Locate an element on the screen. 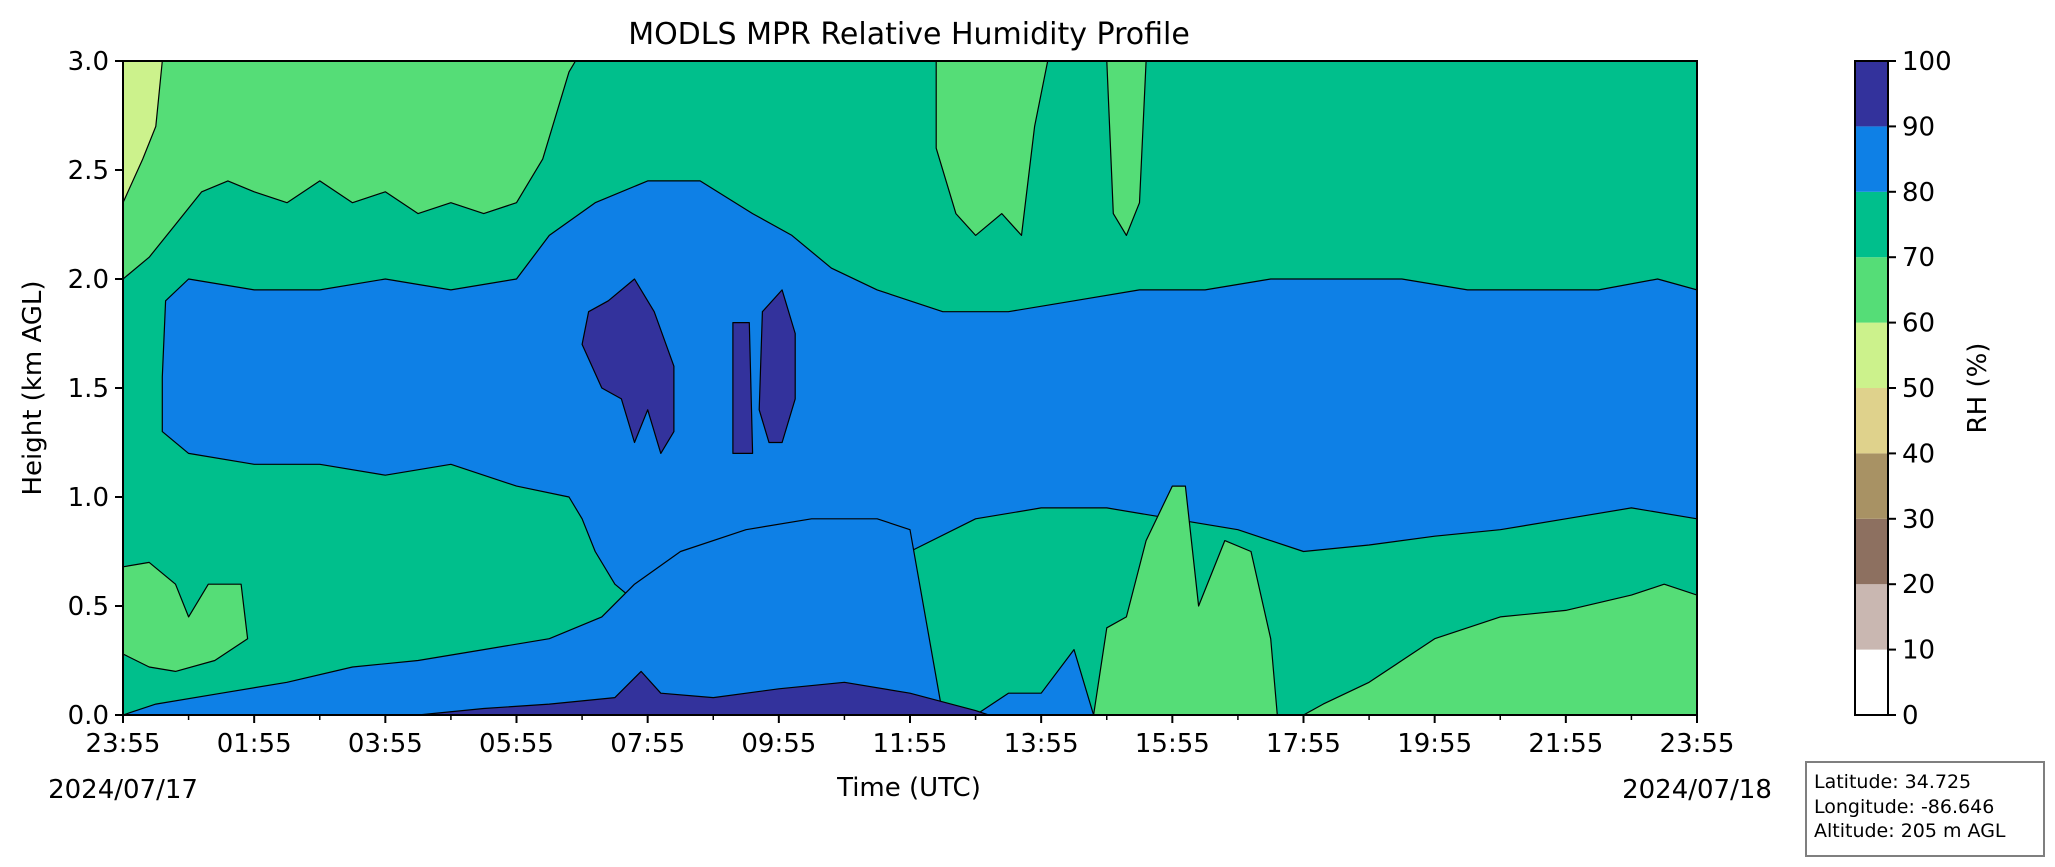 The width and height of the screenshot is (2055, 867). x-tick-label: 21:55 is located at coordinates (1565, 744).